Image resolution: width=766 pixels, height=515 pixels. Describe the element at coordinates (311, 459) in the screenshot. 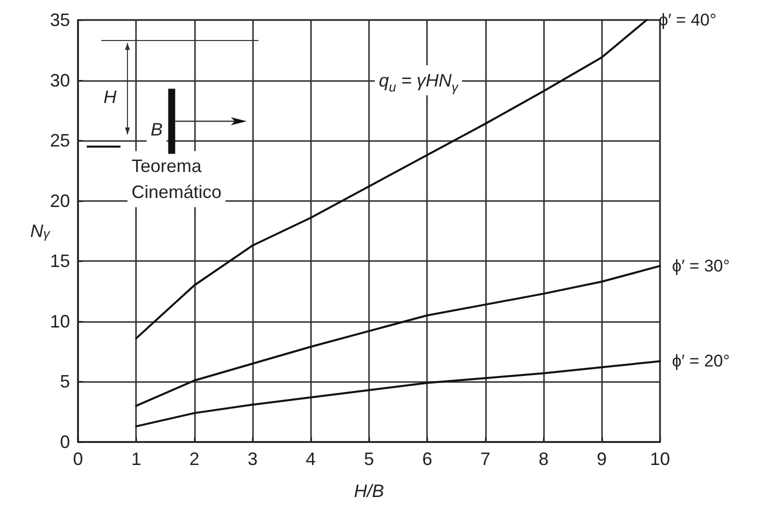

I see `x-tick-label: 4` at that location.